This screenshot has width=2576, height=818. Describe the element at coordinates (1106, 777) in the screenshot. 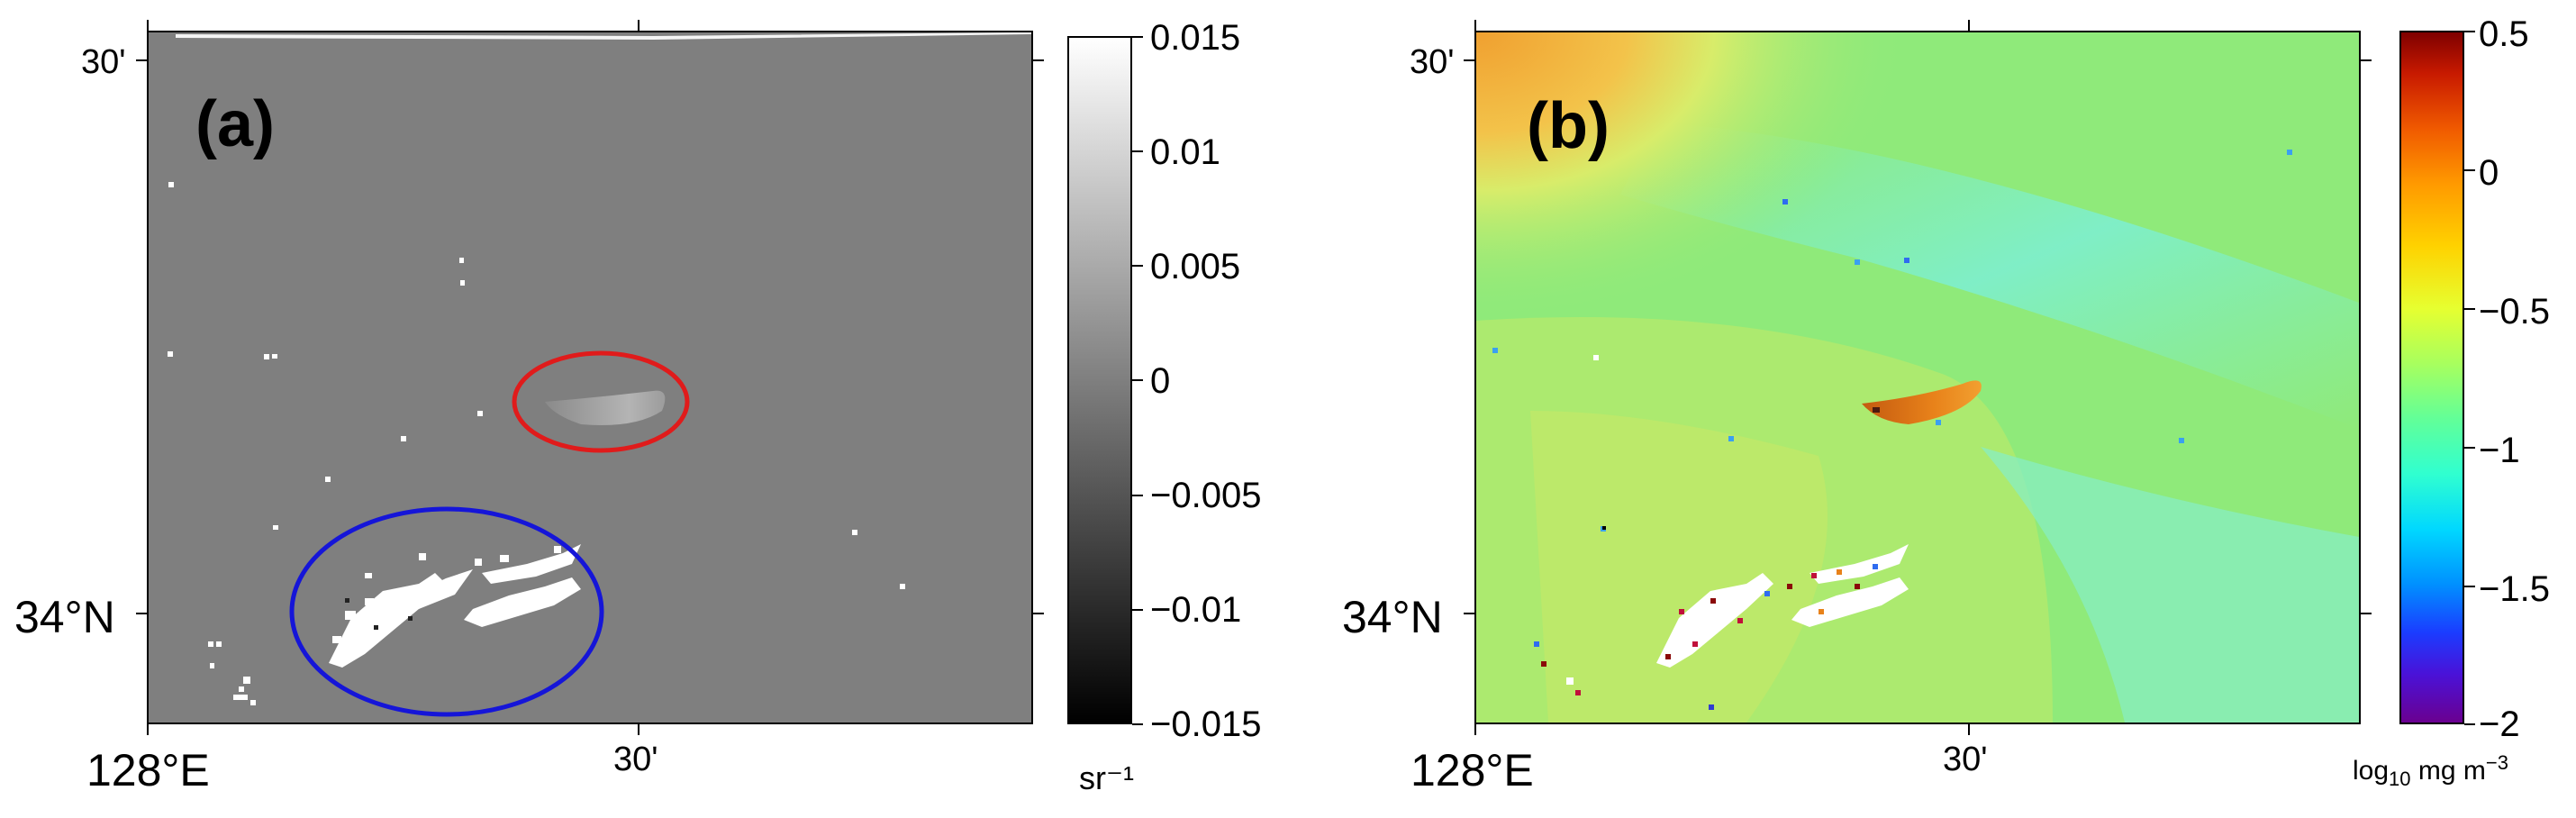

I see `colorbar-a-unit: sr⁻¹` at that location.